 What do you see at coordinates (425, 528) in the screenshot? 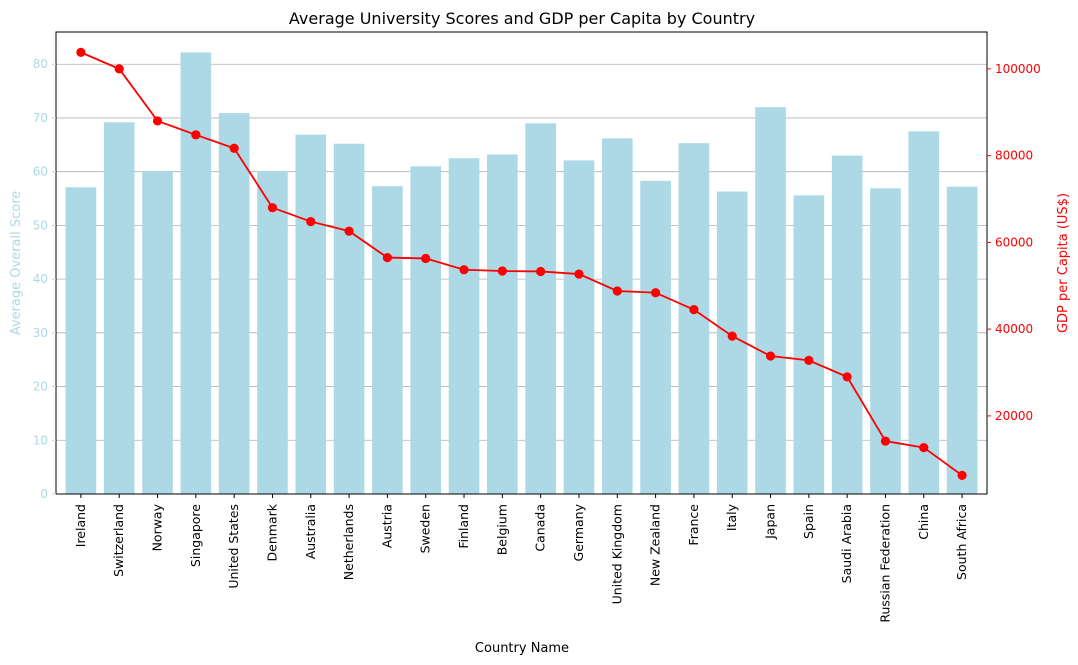
I see `category-label: Sweden` at bounding box center [425, 528].